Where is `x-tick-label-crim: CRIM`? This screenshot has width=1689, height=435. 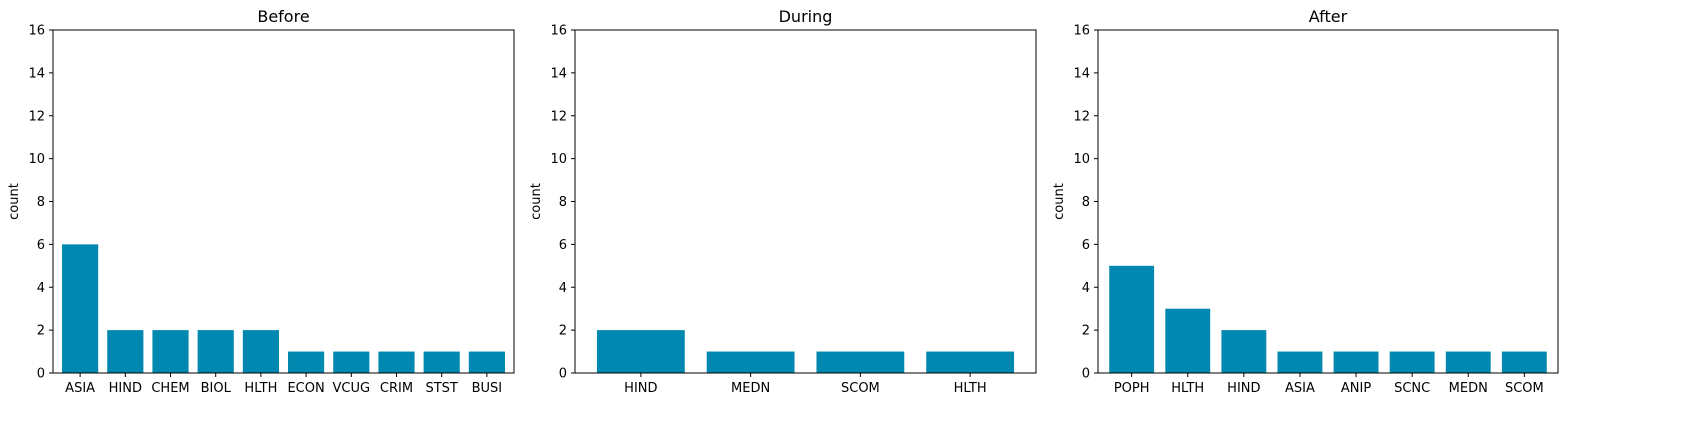 x-tick-label-crim: CRIM is located at coordinates (396, 388).